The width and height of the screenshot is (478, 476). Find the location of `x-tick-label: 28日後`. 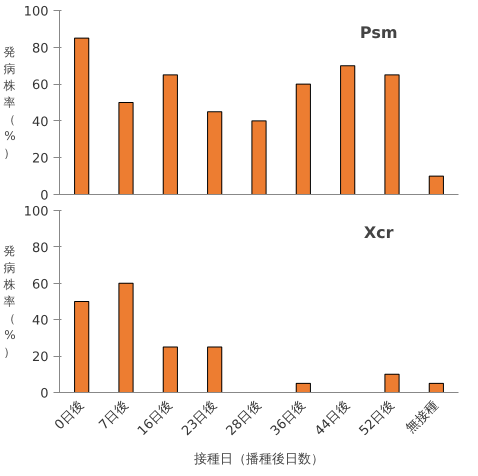

x-tick-label: 28日後 is located at coordinates (244, 418).